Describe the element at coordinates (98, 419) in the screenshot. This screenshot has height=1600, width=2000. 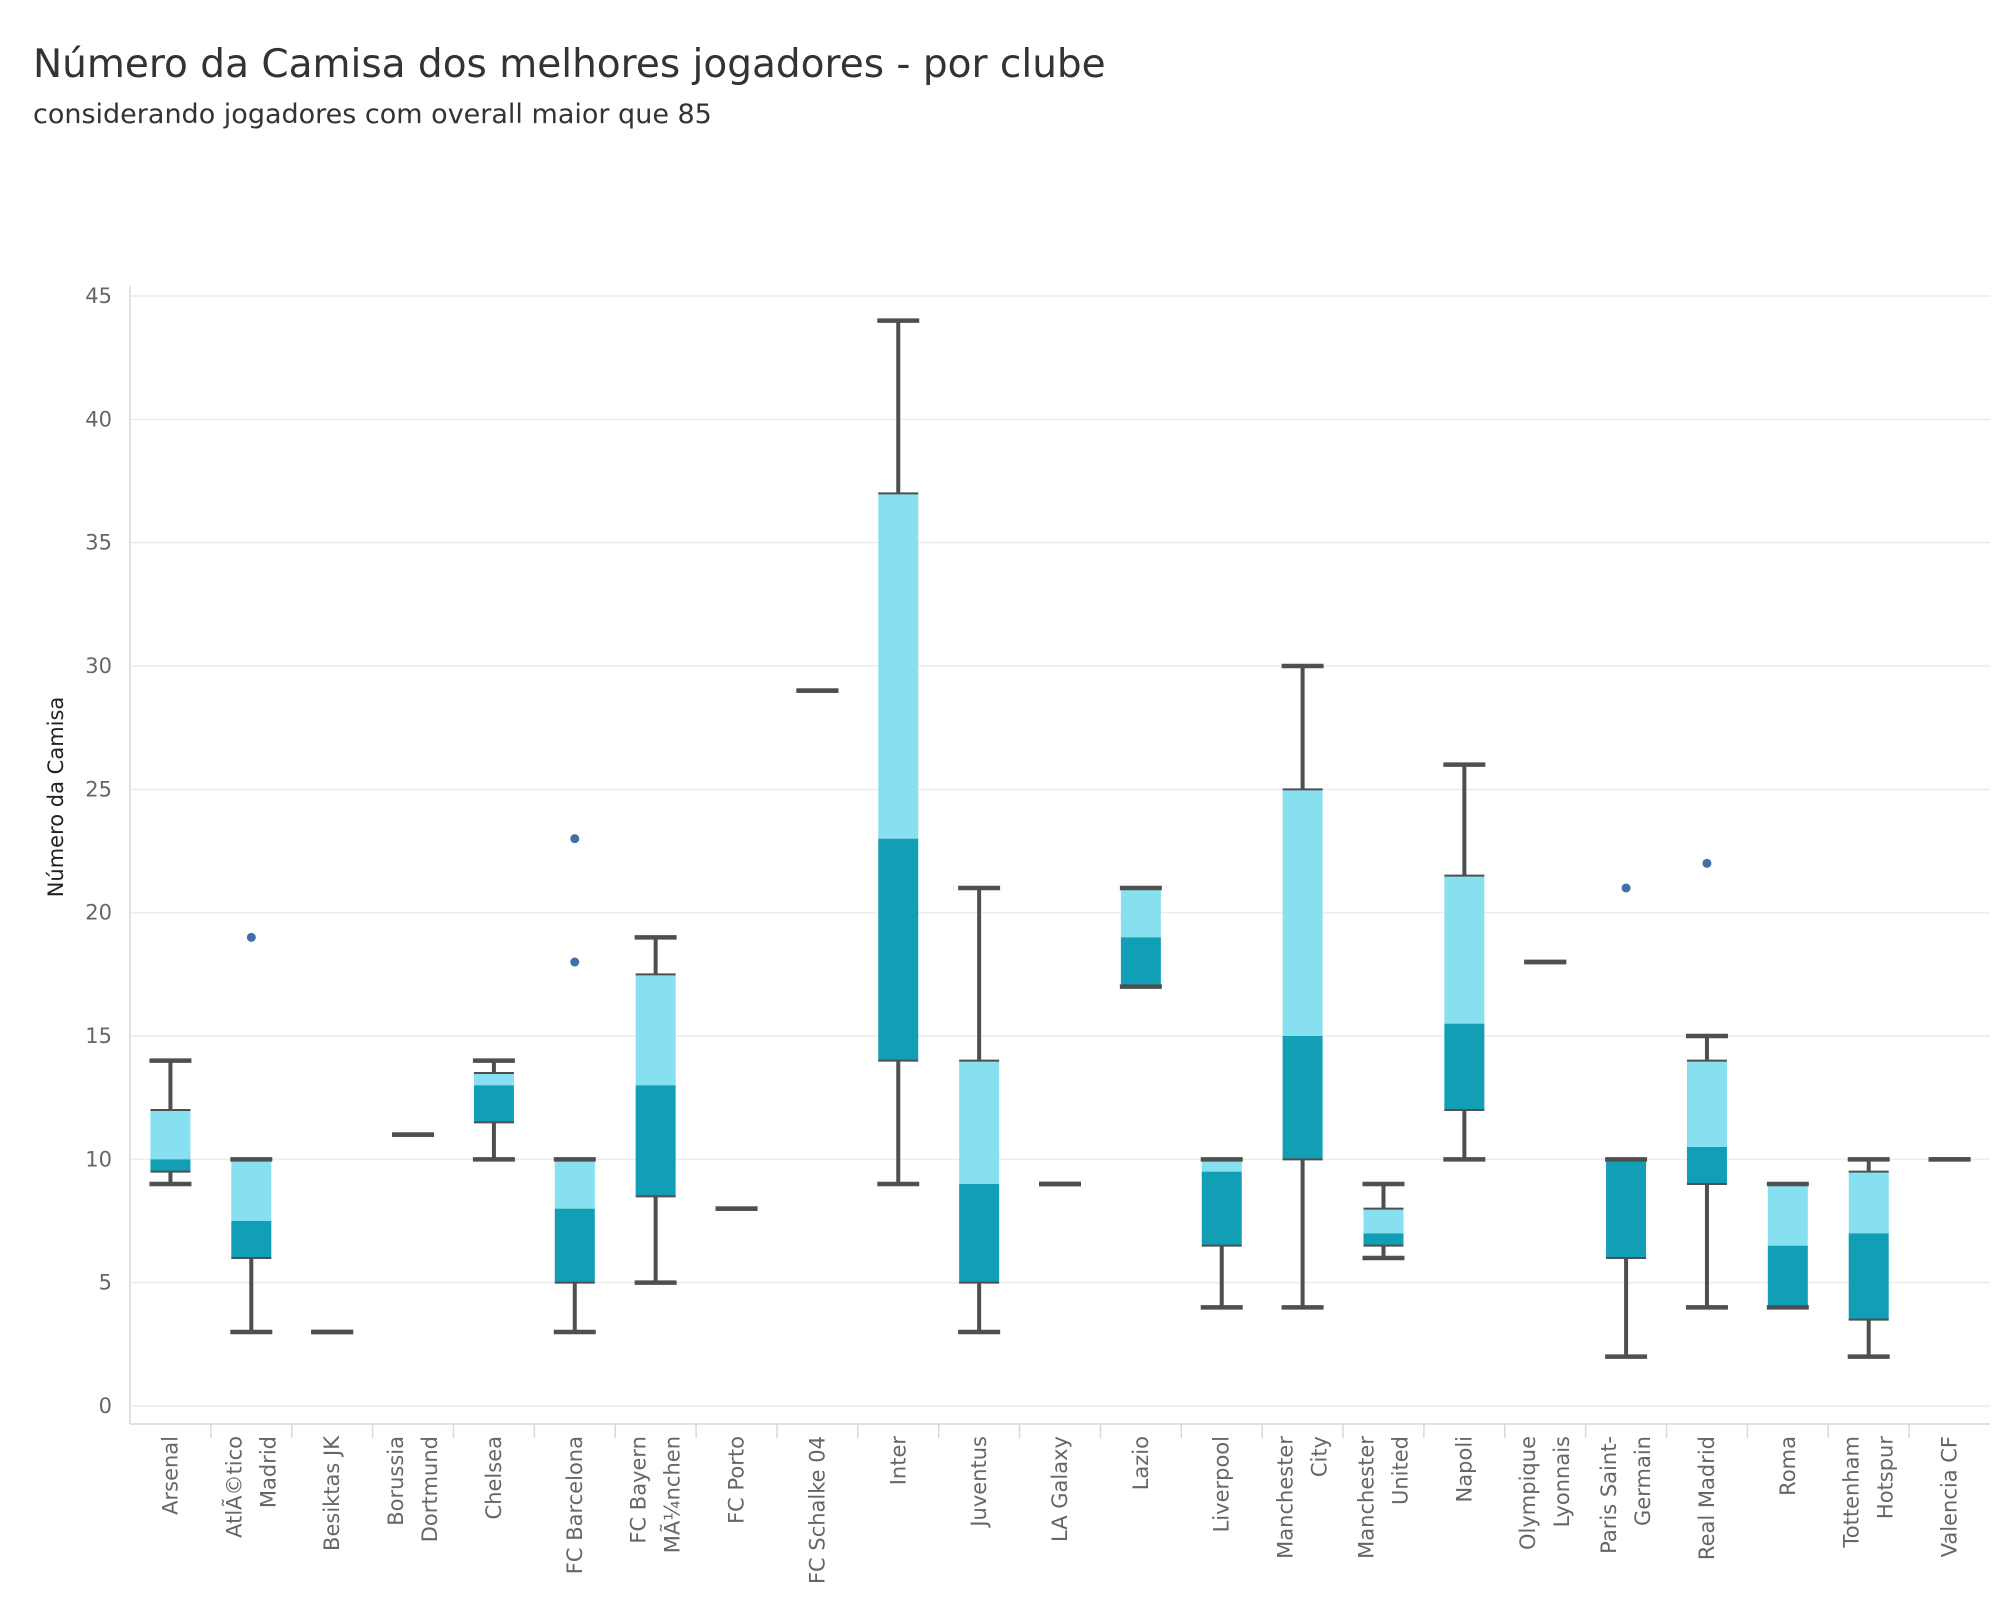
I see `y-tick-label: 40` at that location.